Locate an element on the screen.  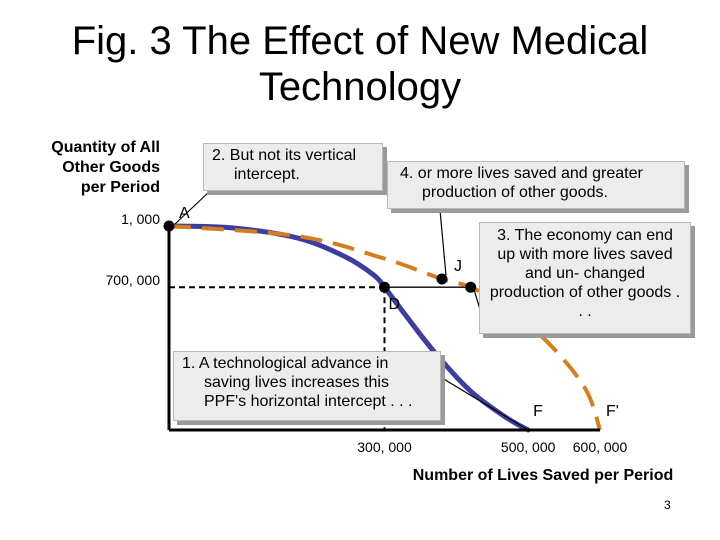
x-tick-label: 300, 000 is located at coordinates (384, 447).